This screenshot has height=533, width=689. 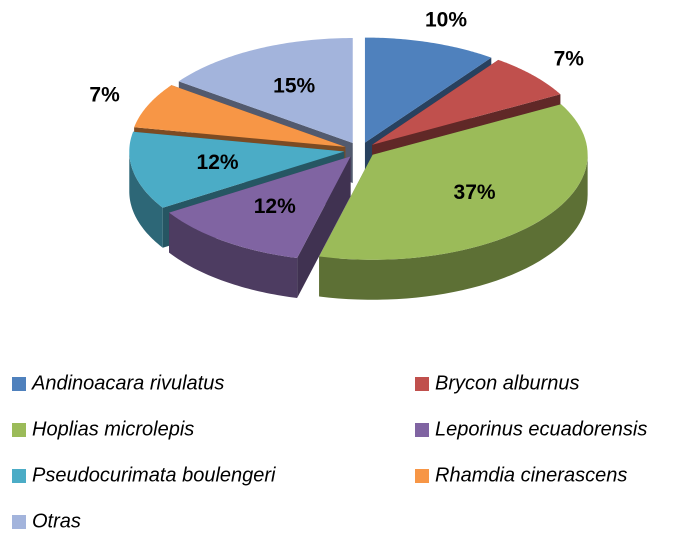 What do you see at coordinates (531, 475) in the screenshot?
I see `legend-label: Rhamdia cinerascens` at bounding box center [531, 475].